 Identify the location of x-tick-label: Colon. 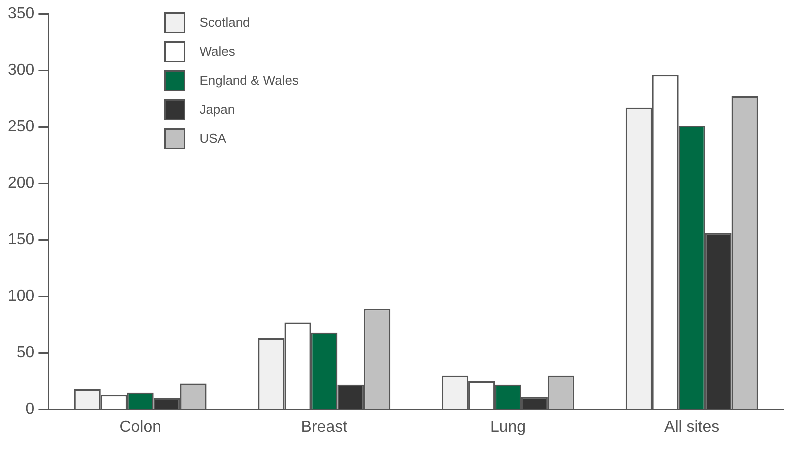
(141, 427).